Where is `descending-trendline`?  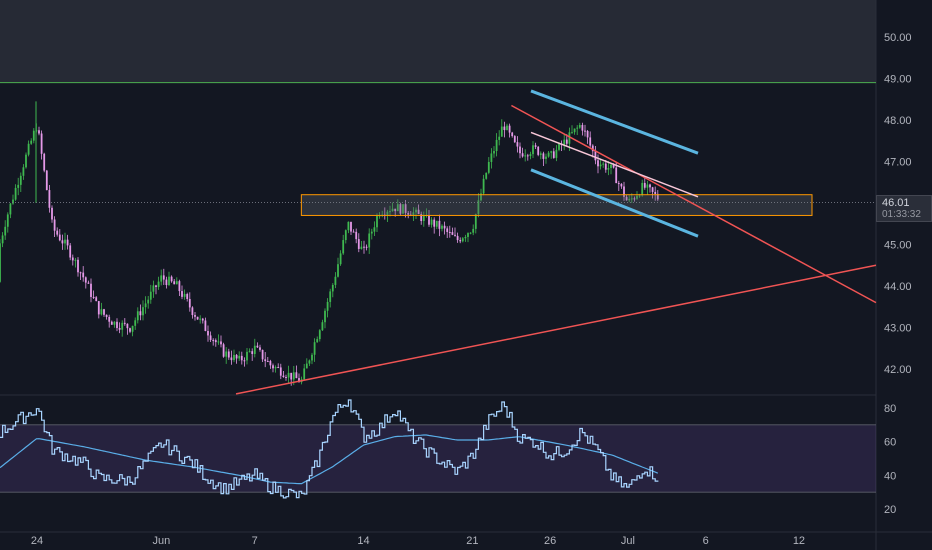 descending-trendline is located at coordinates (694, 204).